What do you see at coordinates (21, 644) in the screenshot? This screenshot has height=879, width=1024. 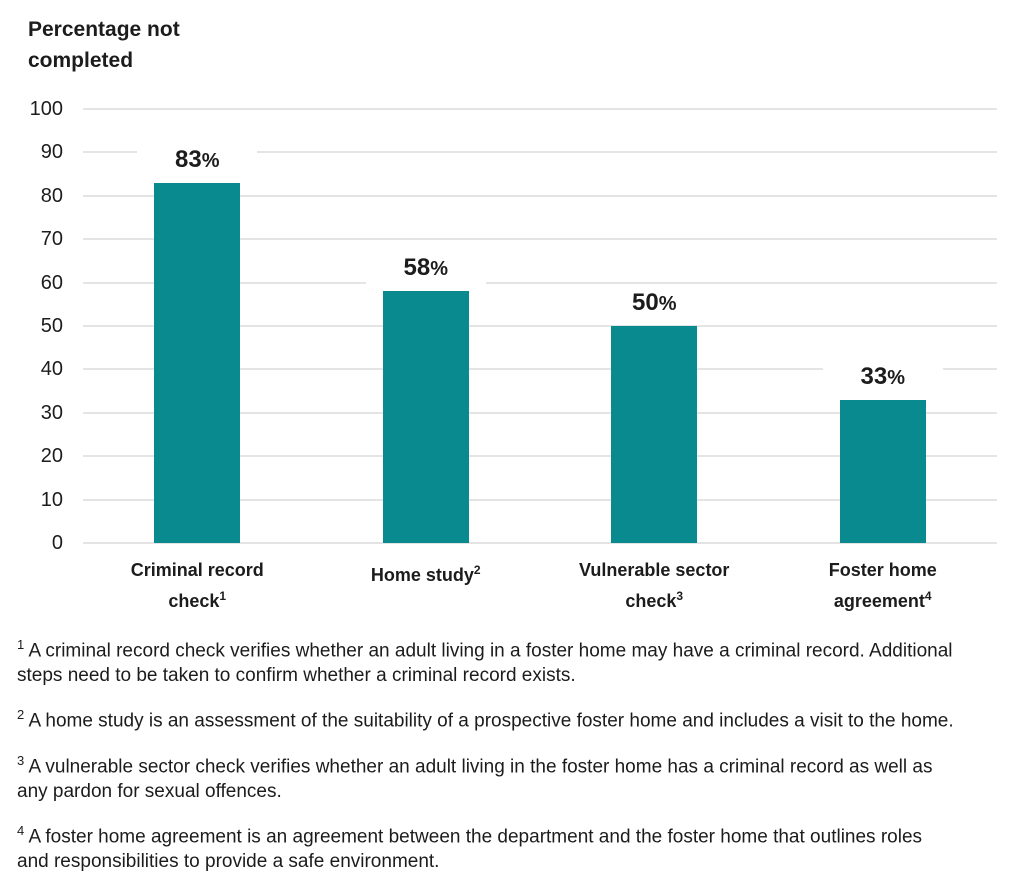 I see `footnote-marker: 1` at bounding box center [21, 644].